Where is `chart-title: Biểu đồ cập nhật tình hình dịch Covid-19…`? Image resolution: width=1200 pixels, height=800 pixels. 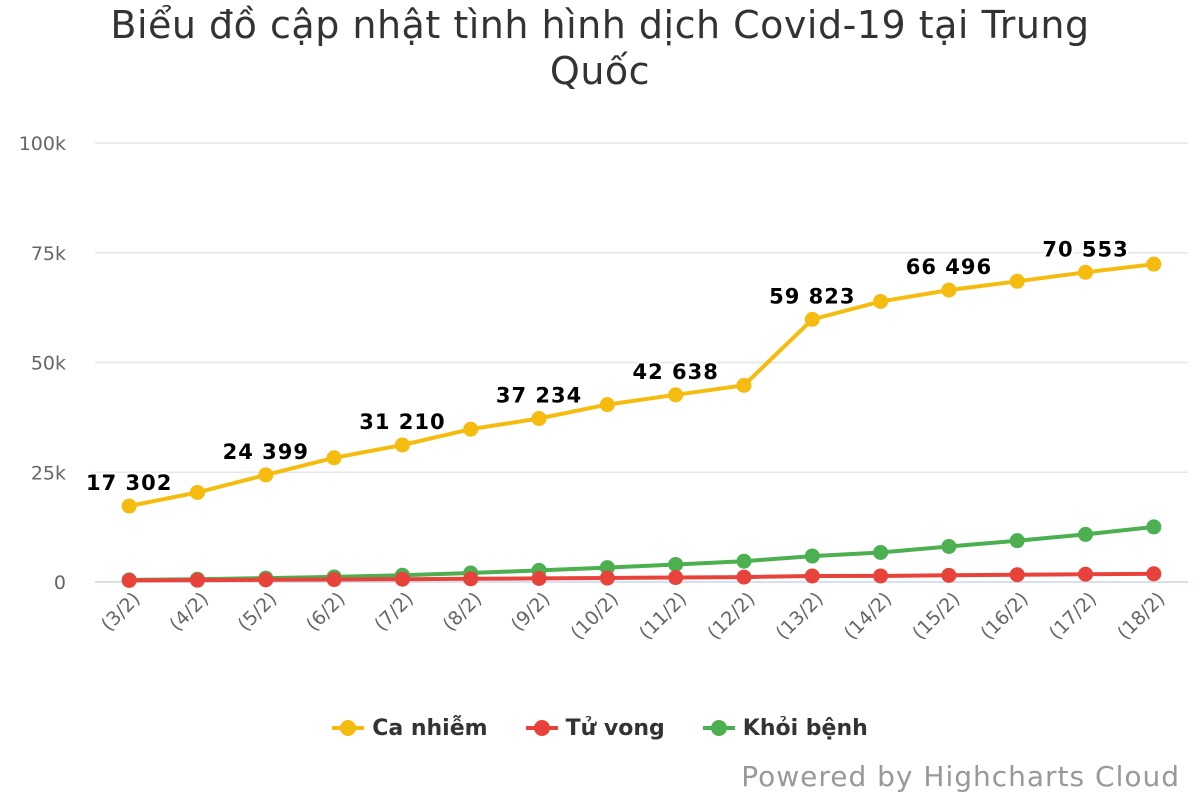
chart-title: Biểu đồ cập nhật tình hình dịch Covid-19… is located at coordinates (600, 48).